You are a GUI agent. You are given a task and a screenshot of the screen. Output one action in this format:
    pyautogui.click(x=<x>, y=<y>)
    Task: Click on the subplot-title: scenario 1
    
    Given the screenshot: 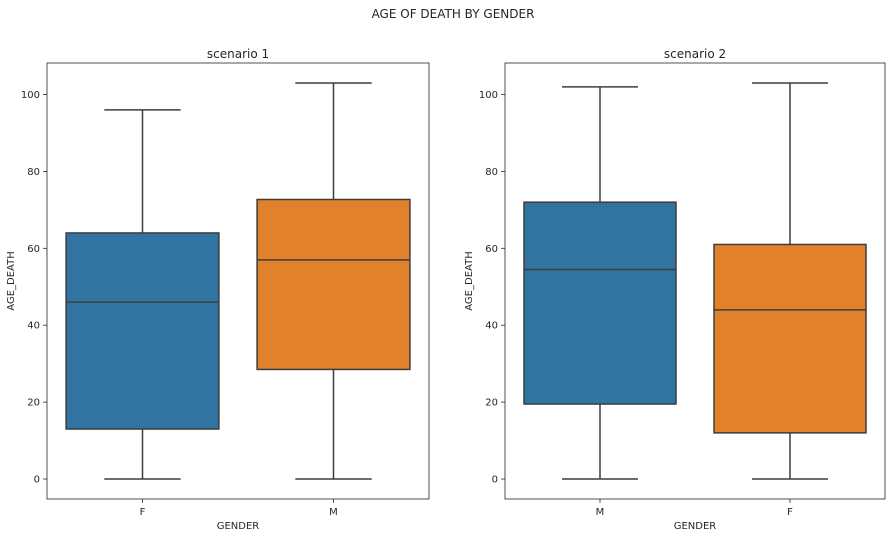 What is the action you would take?
    pyautogui.click(x=238, y=54)
    